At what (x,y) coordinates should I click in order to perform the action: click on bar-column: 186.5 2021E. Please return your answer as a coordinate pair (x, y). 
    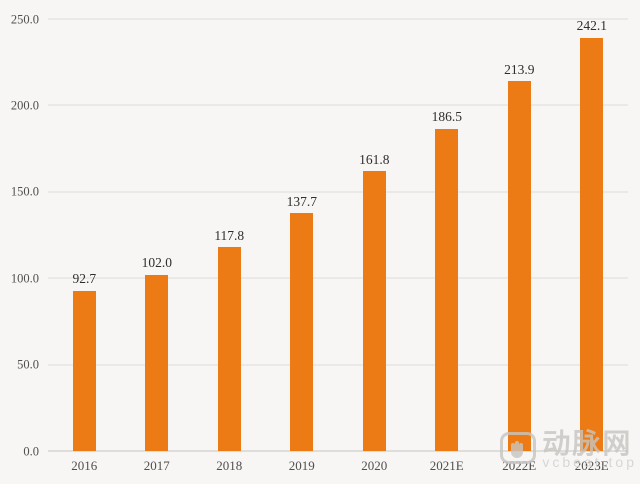
    Looking at the image, I should click on (447, 245).